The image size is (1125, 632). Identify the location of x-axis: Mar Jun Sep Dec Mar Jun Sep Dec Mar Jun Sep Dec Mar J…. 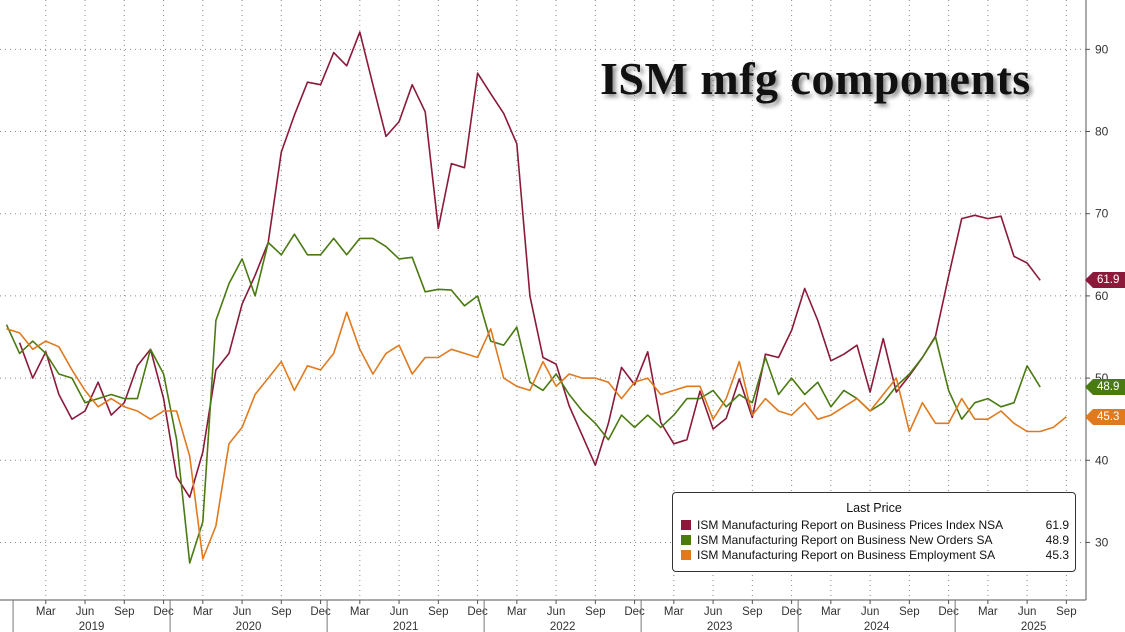
(543, 615).